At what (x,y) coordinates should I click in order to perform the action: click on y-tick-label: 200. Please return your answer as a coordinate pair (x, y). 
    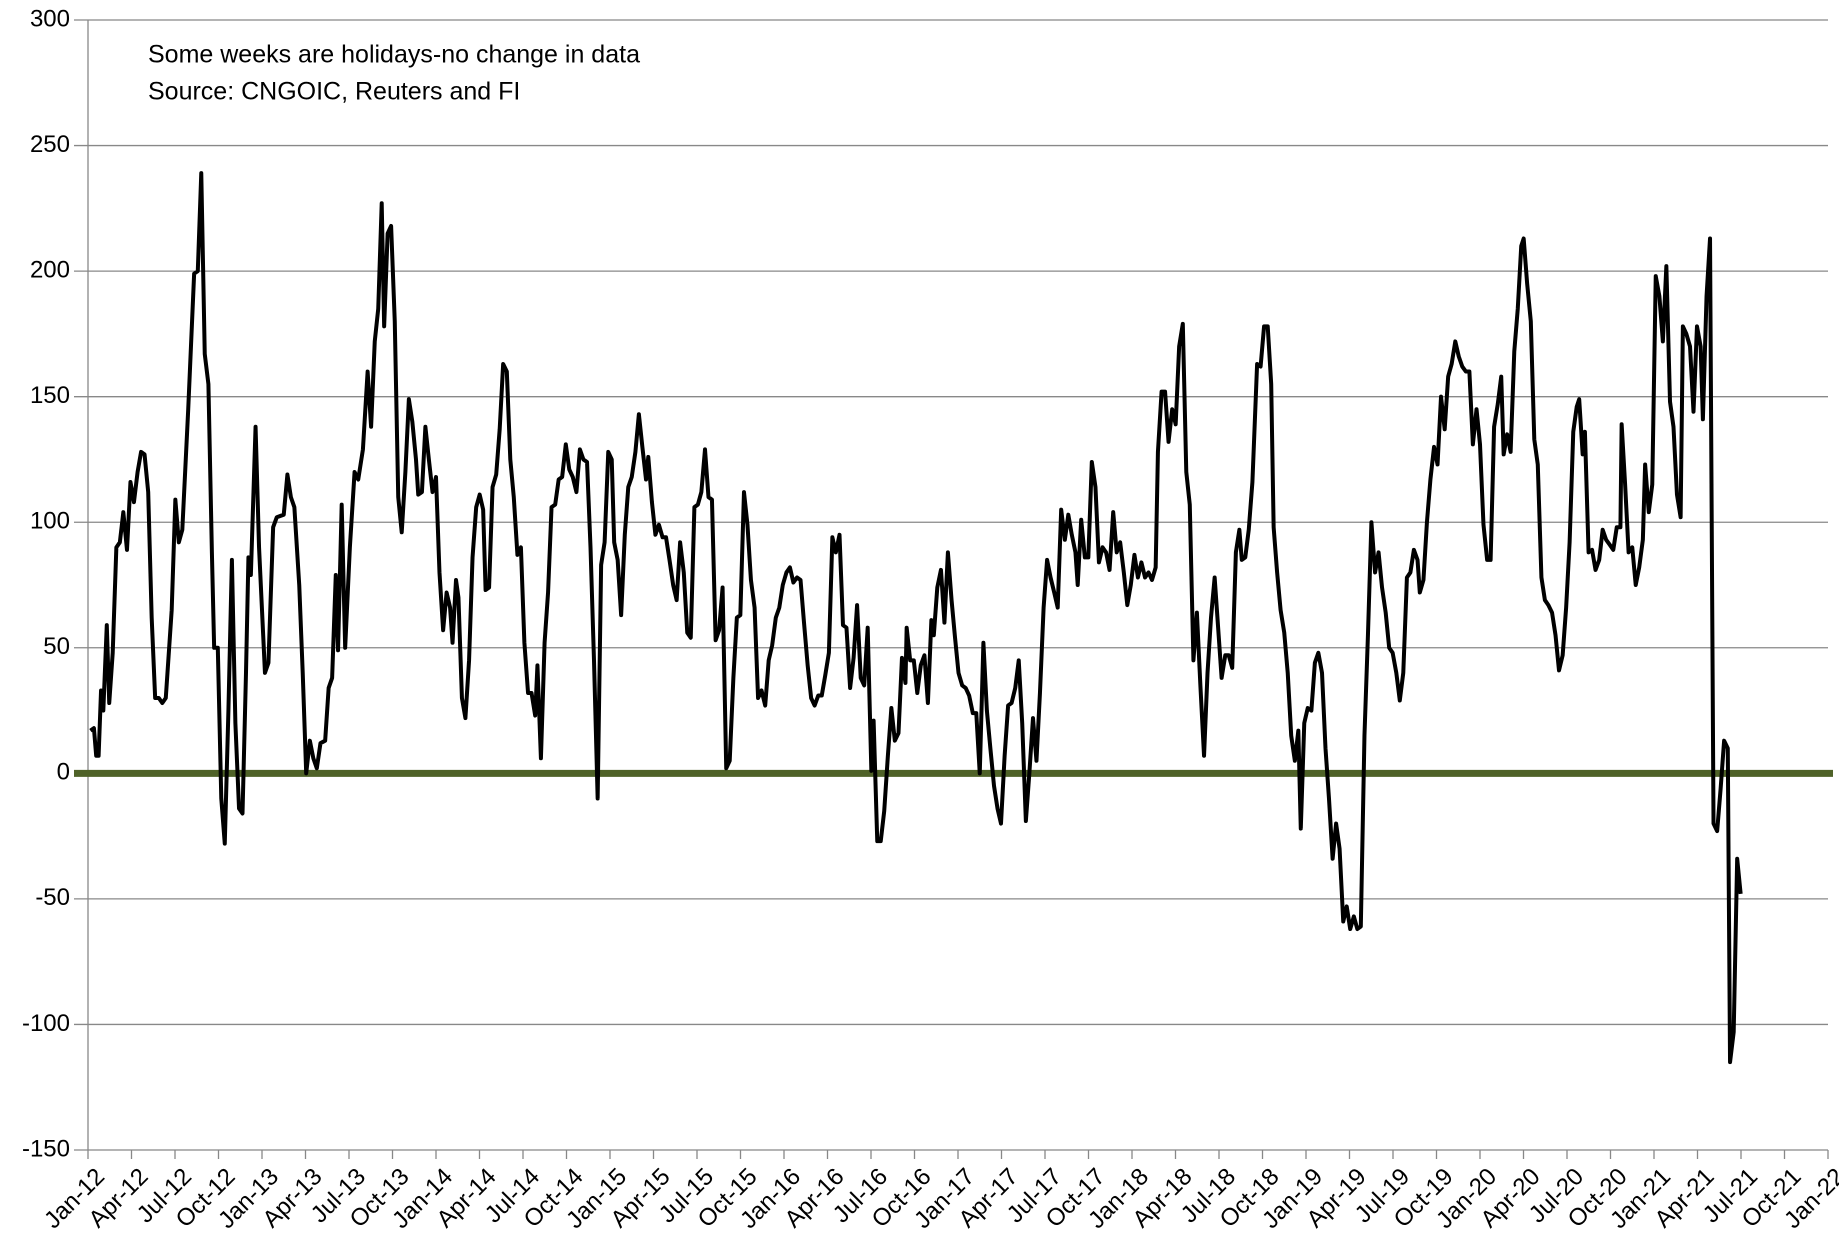
    Looking at the image, I should click on (50, 269).